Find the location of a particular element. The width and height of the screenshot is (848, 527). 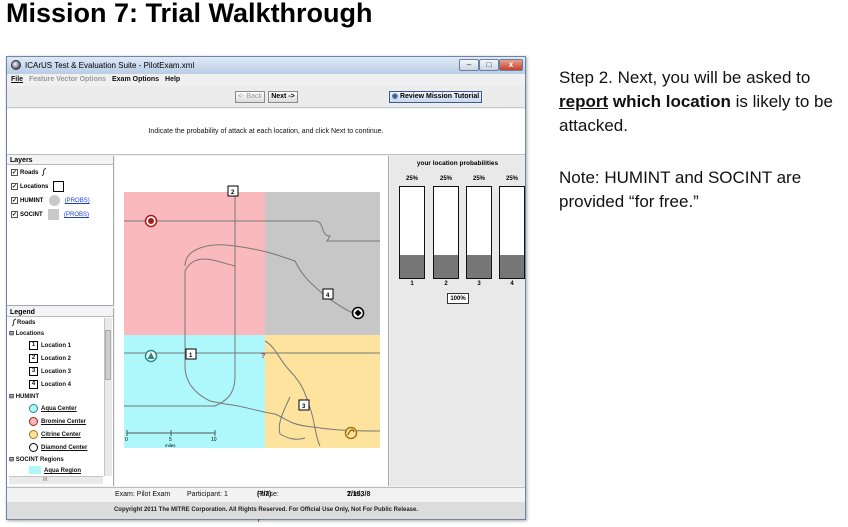

probability-total: 100% is located at coordinates (458, 298).